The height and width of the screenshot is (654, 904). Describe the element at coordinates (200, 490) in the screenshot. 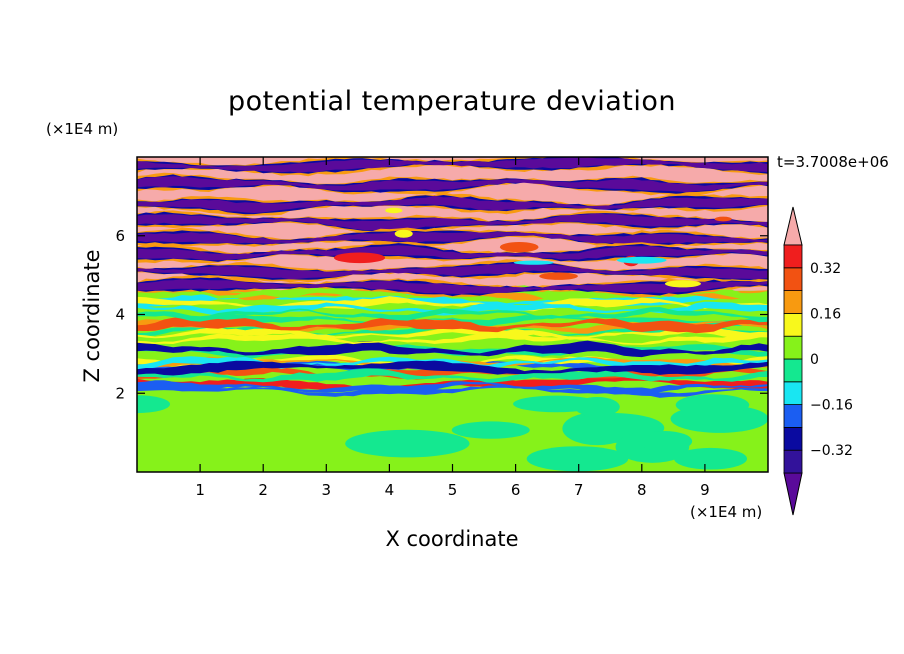

I see `x-tick-label: 1` at that location.